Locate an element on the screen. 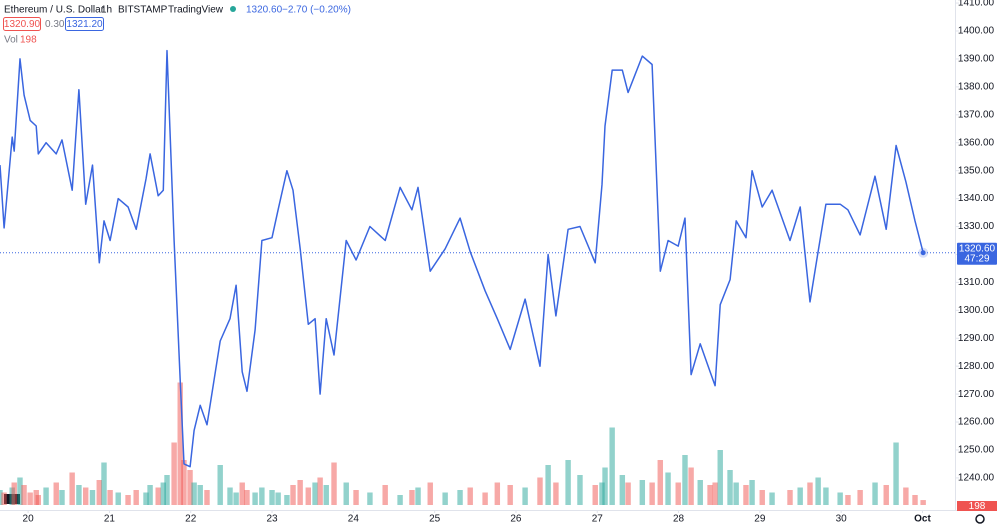 The height and width of the screenshot is (525, 997). market-status is located at coordinates (233, 9).